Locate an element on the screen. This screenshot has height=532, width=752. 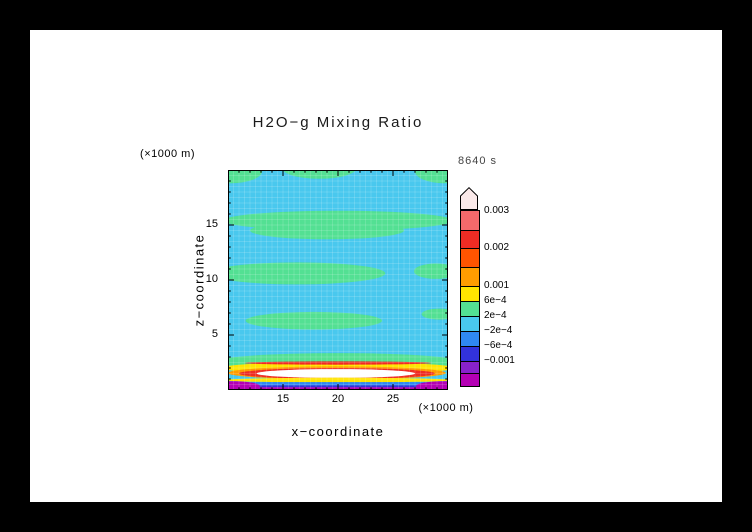
plot-frame is located at coordinates (338, 280).